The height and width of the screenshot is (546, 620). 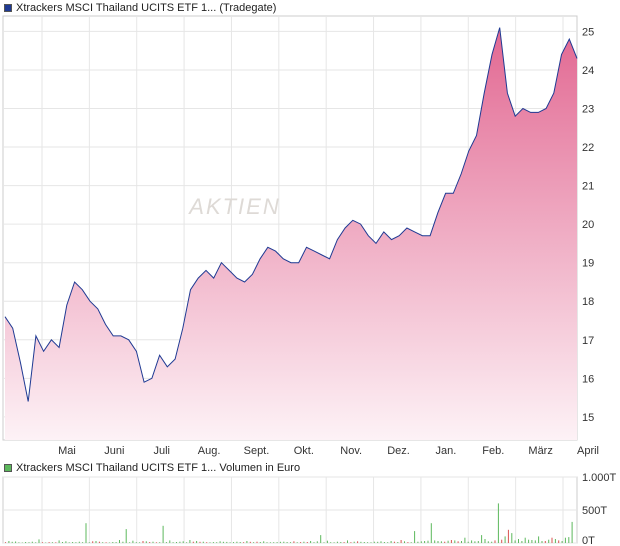 What do you see at coordinates (588, 32) in the screenshot?
I see `price-y-tick-label: 25` at bounding box center [588, 32].